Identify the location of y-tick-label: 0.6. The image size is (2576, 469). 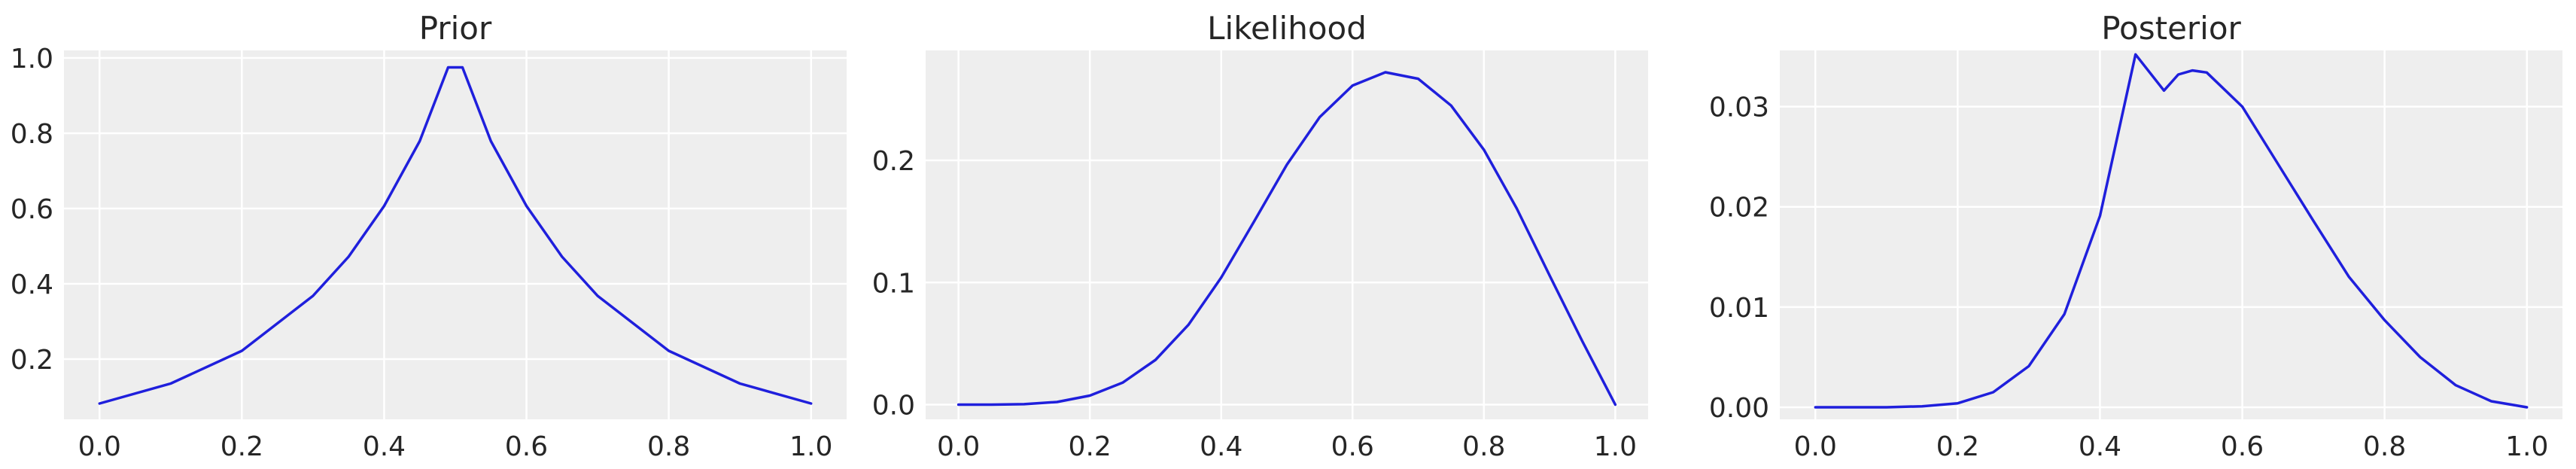
(32, 209).